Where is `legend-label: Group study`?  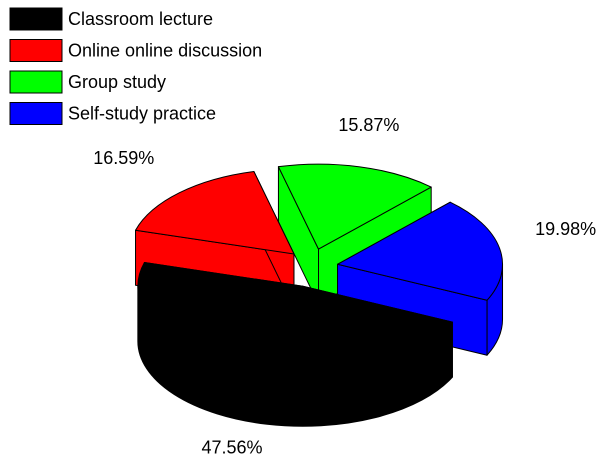
legend-label: Group study is located at coordinates (117, 82).